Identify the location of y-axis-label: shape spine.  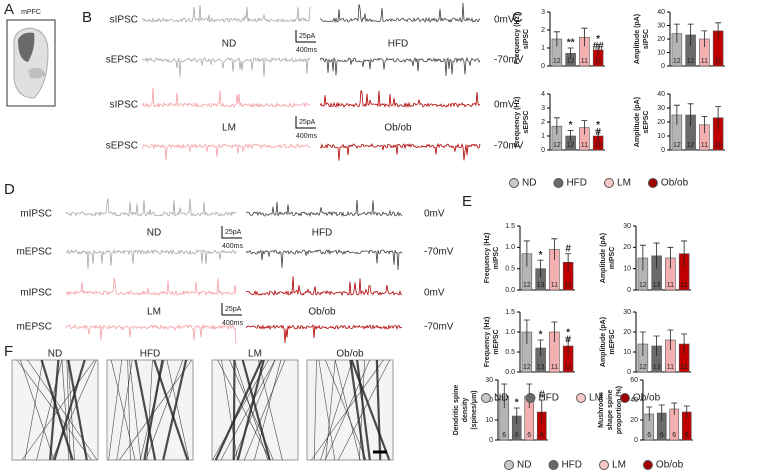
(610, 410).